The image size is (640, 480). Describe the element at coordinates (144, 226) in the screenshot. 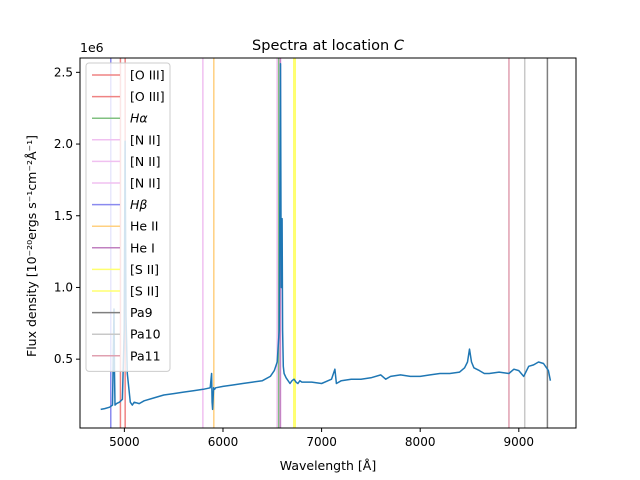

I see `legend-label: He II` at that location.